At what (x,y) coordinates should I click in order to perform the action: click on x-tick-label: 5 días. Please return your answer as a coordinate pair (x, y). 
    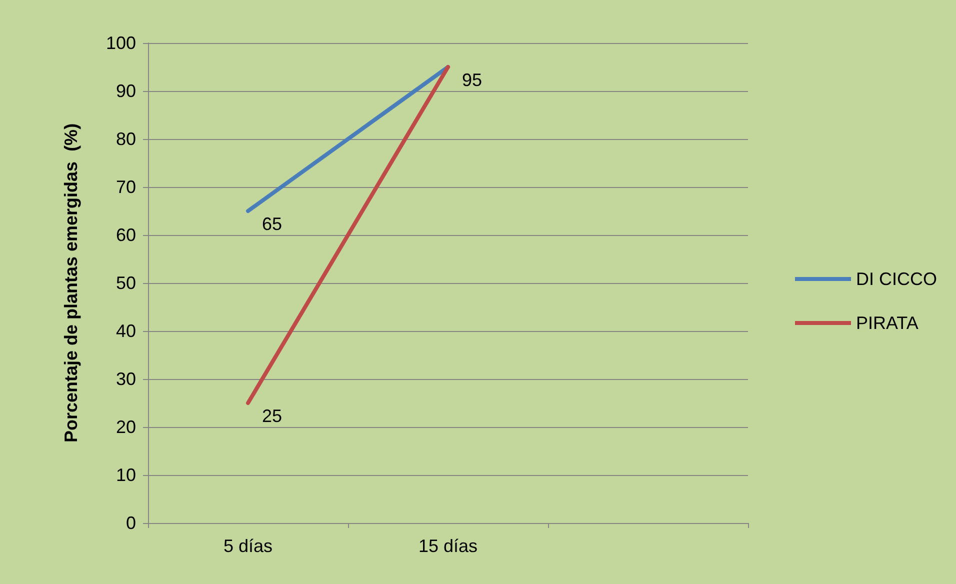
    Looking at the image, I should click on (248, 546).